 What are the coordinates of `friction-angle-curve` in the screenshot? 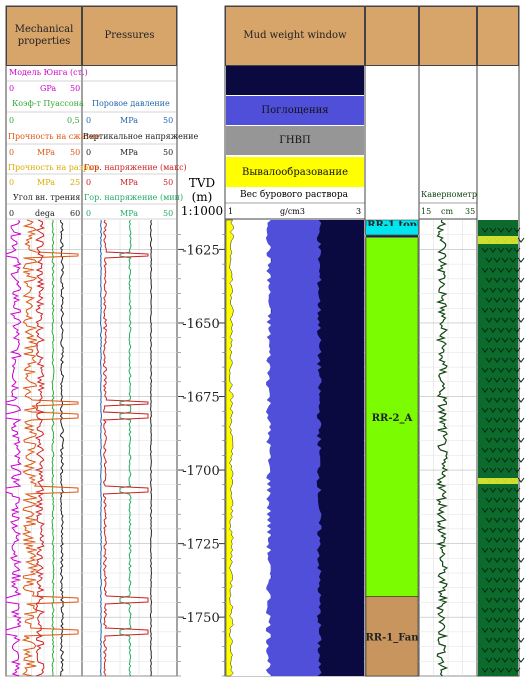 It's located at (62, 448).